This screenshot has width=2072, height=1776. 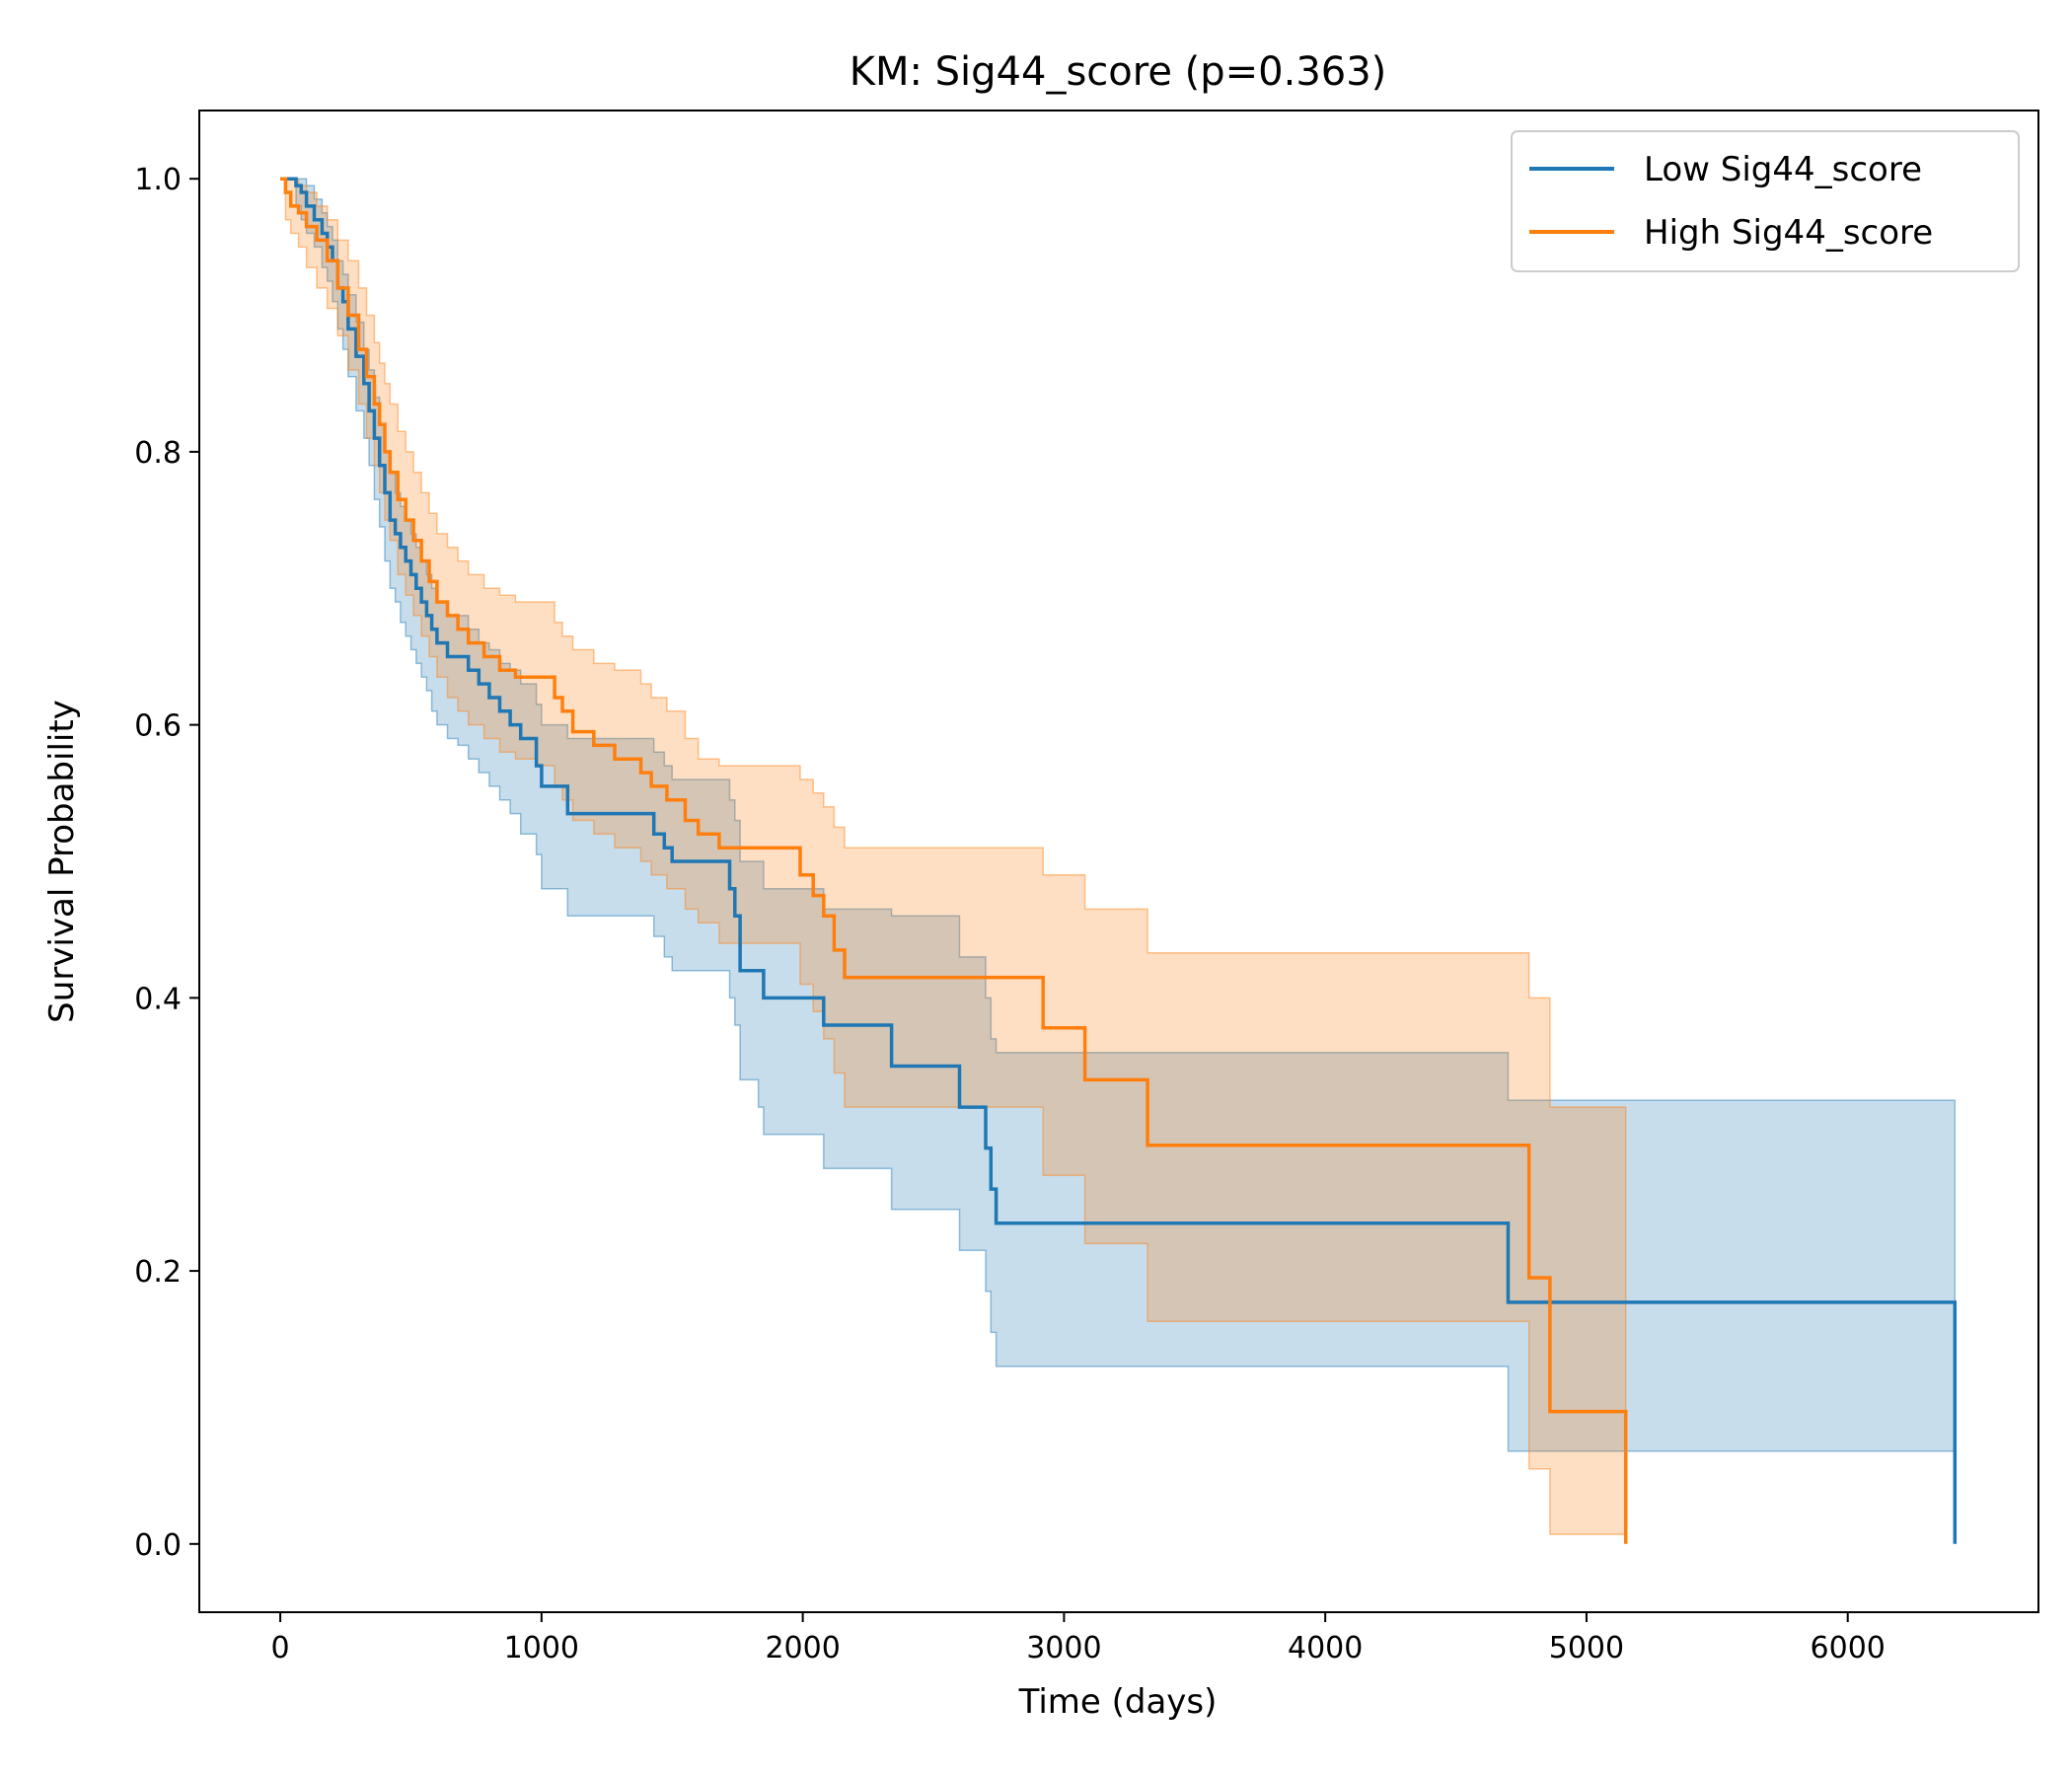 What do you see at coordinates (158, 454) in the screenshot?
I see `y-tick-label: 0.8` at bounding box center [158, 454].